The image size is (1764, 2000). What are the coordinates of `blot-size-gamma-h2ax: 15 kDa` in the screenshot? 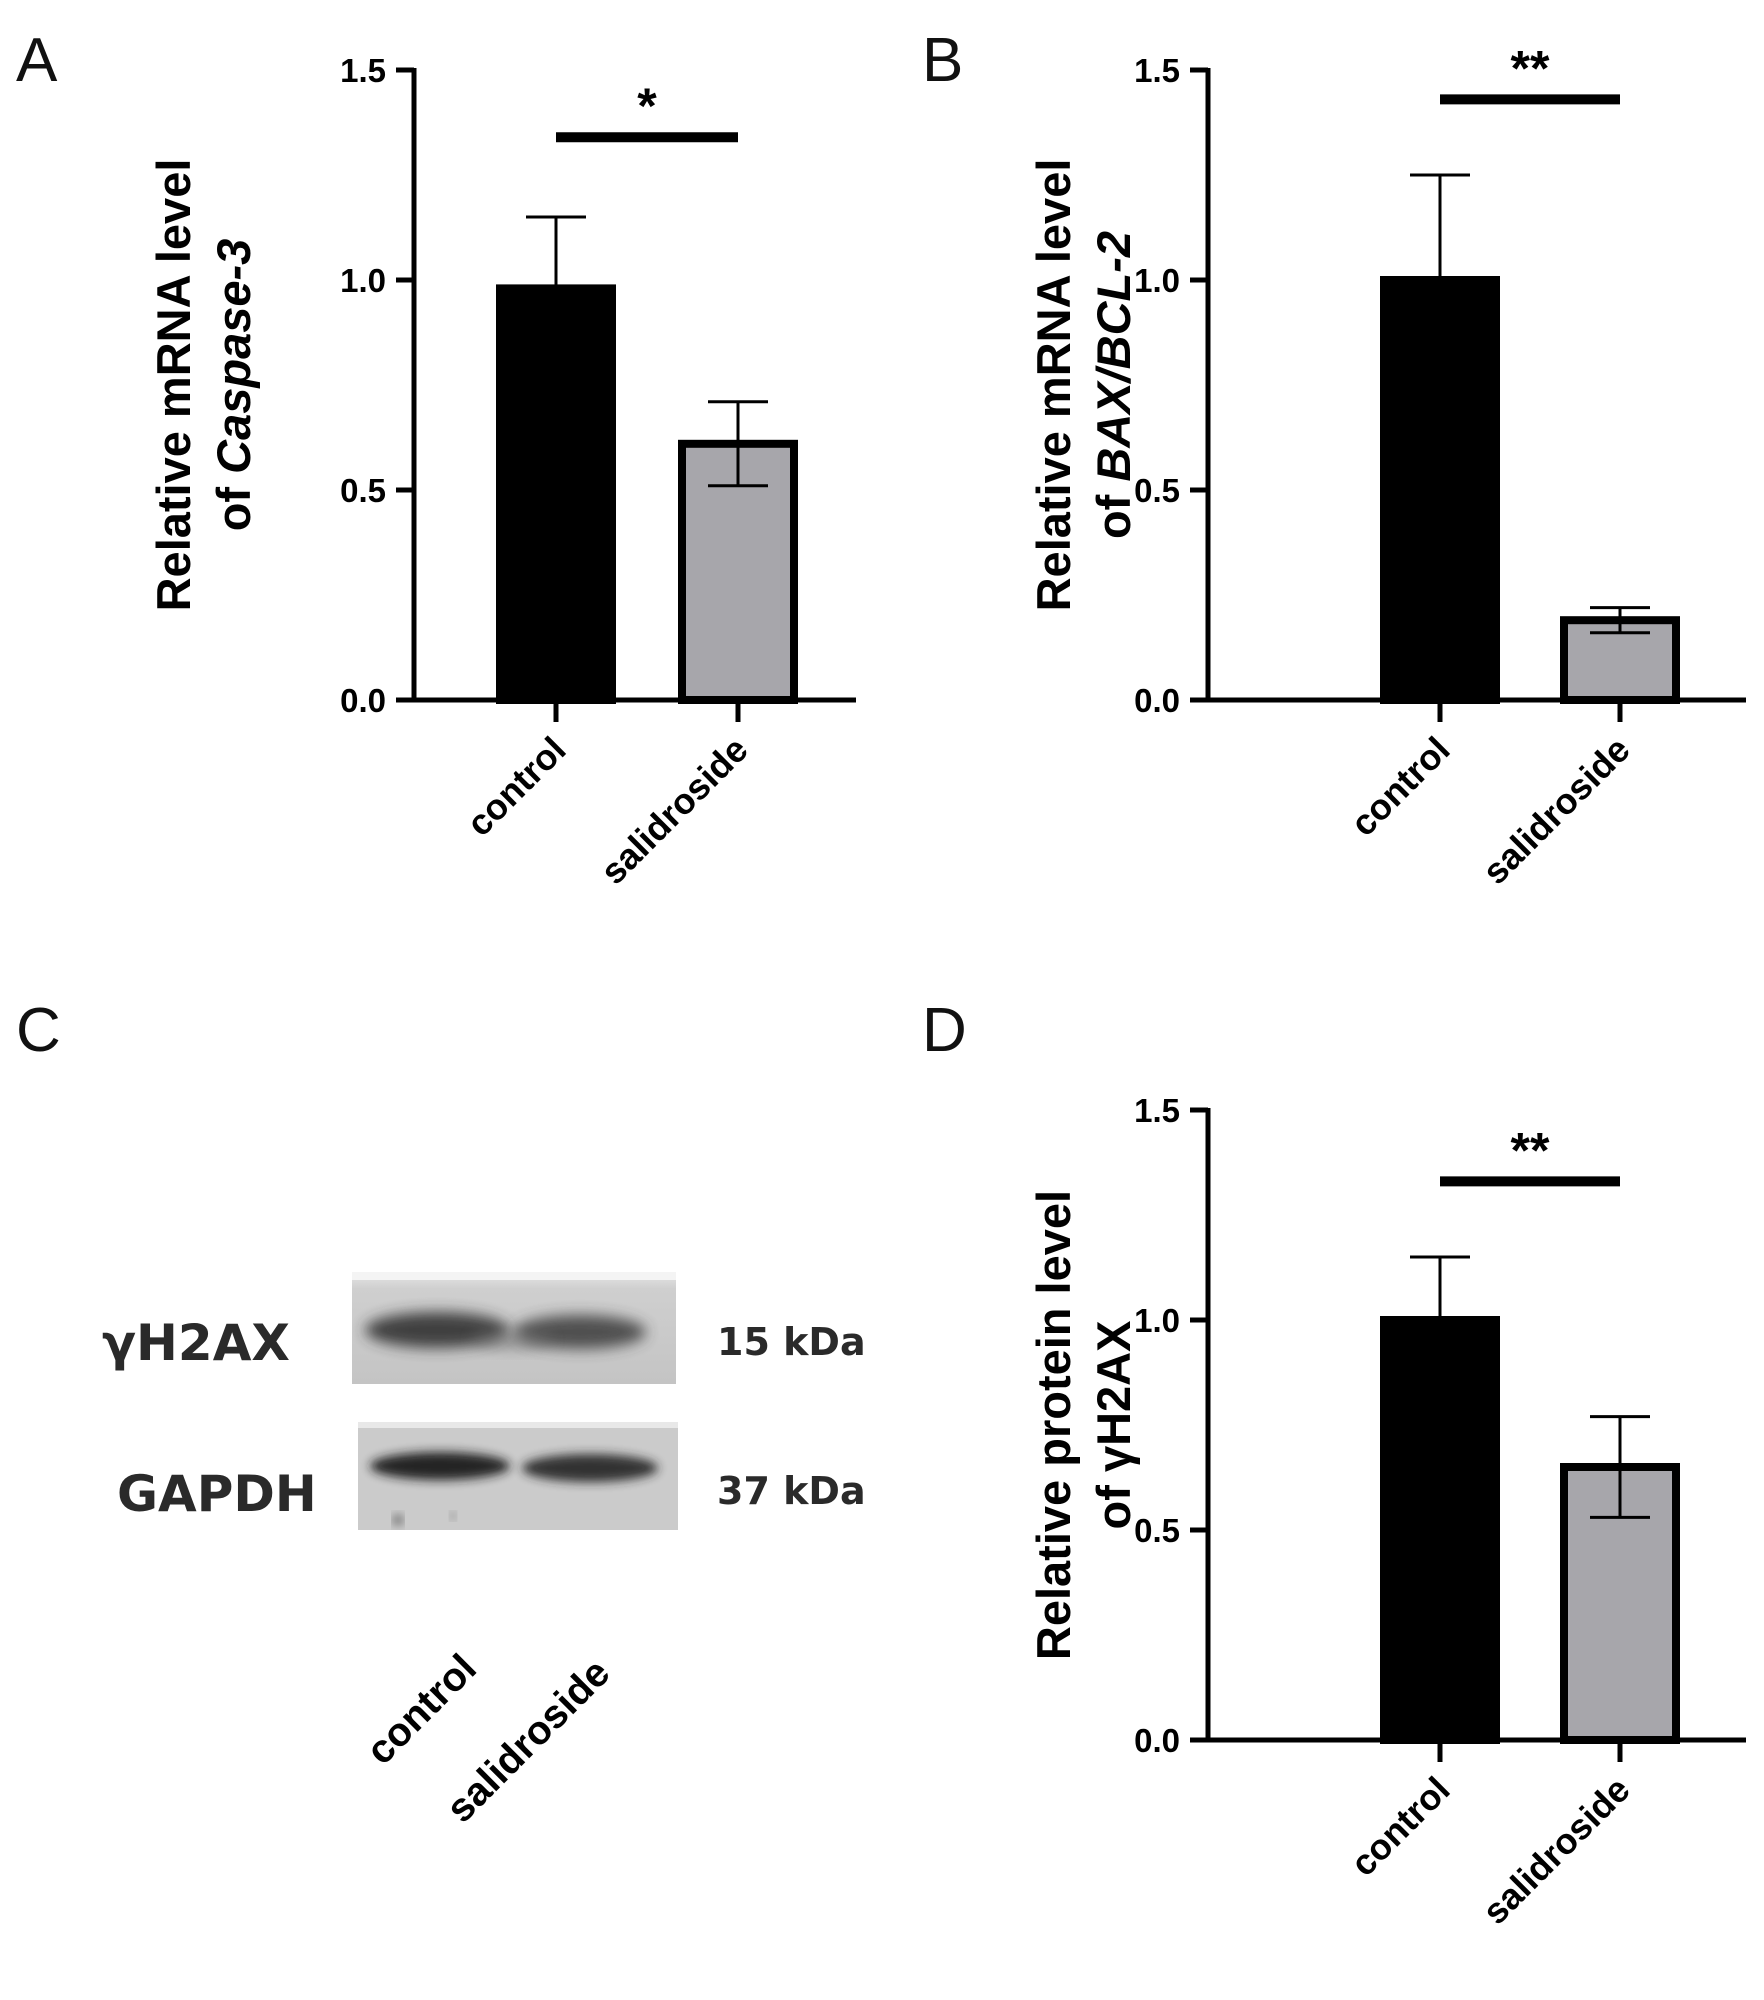 It's located at (791, 1342).